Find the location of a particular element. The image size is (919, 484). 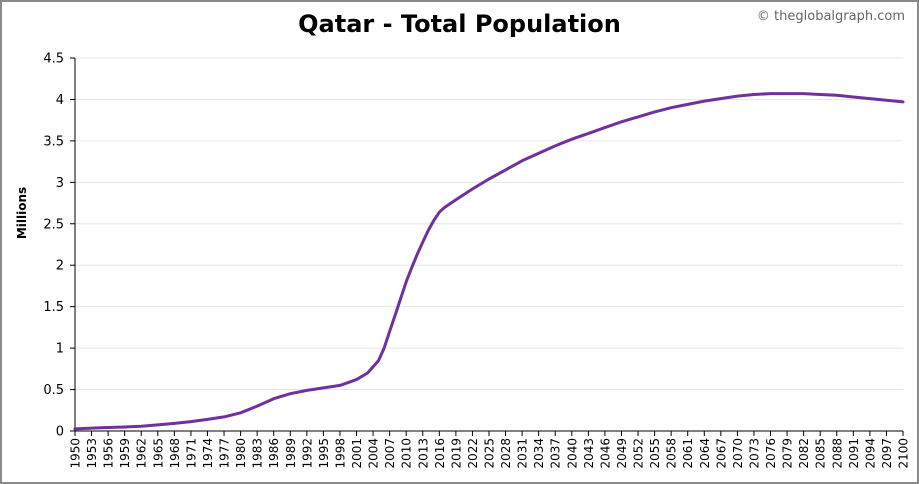

x-tick-label: 2013 is located at coordinates (423, 453).